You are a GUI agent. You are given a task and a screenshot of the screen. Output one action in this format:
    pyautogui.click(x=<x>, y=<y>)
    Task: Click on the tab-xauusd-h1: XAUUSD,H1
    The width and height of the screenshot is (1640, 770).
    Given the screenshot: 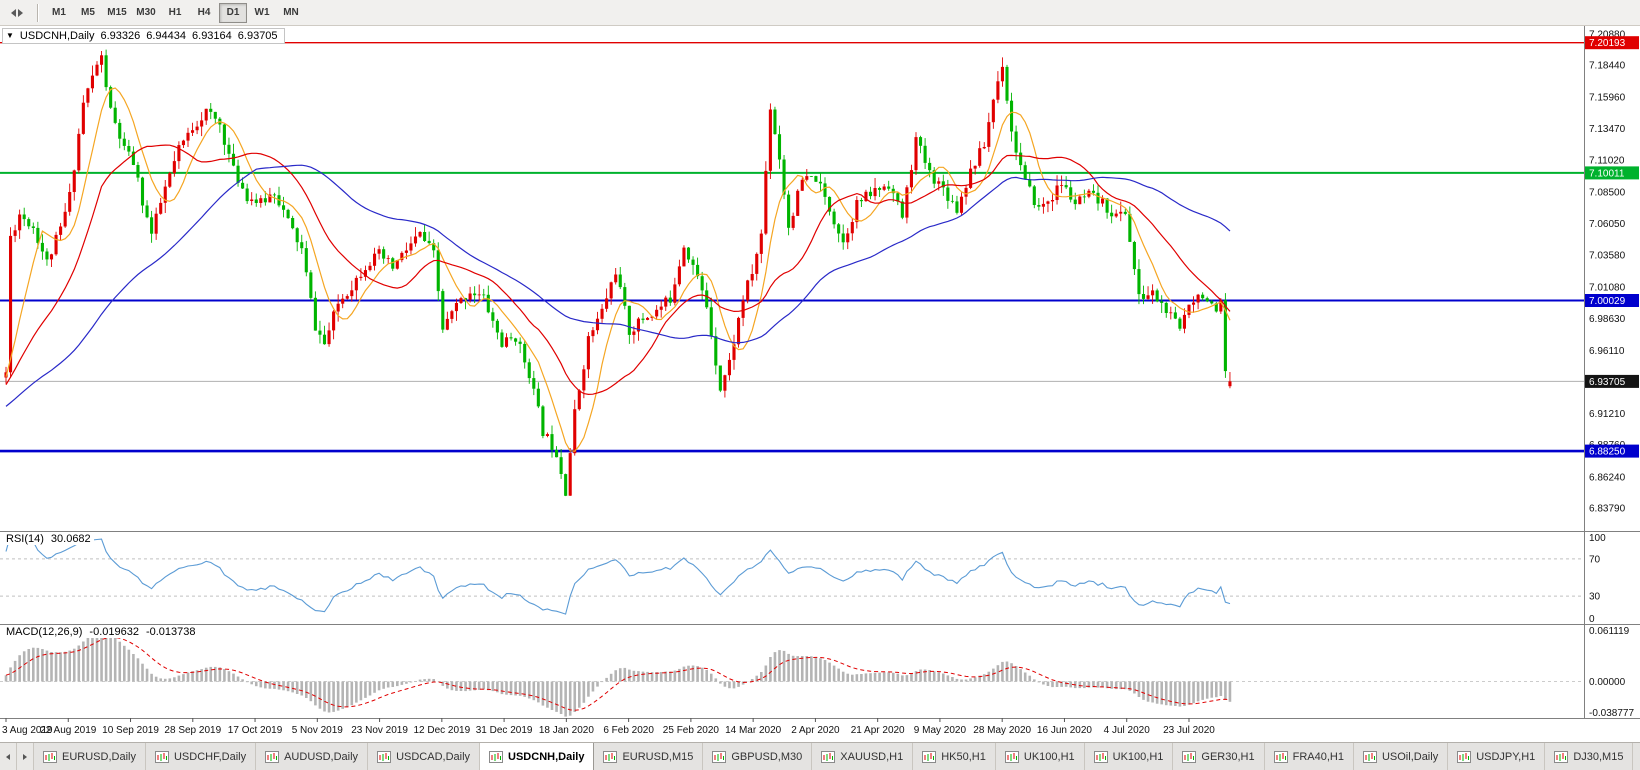 What is the action you would take?
    pyautogui.click(x=863, y=756)
    